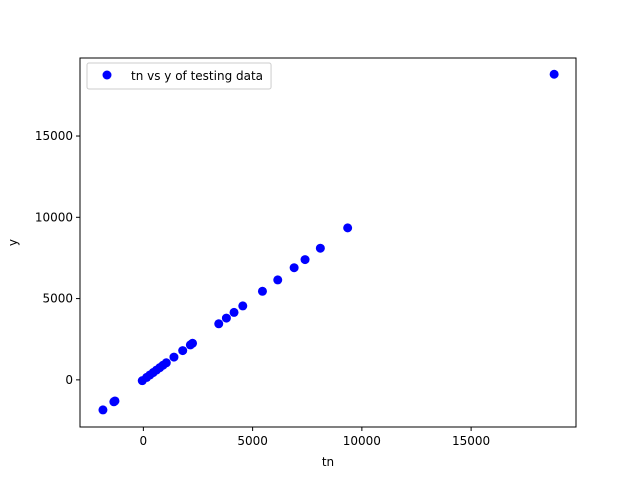 This screenshot has width=640, height=480. What do you see at coordinates (328, 462) in the screenshot?
I see `x-axis-label: tn` at bounding box center [328, 462].